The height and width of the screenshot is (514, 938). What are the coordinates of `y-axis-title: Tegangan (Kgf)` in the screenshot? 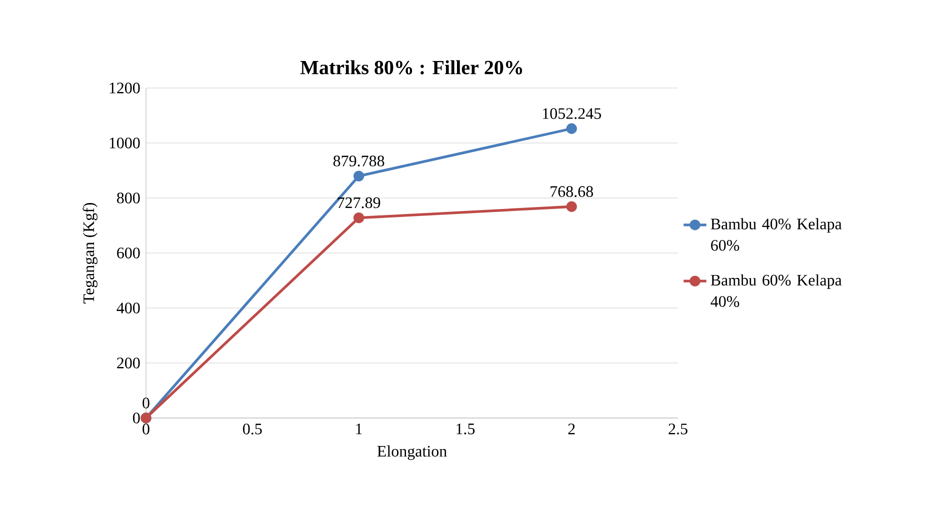 It's located at (90, 253).